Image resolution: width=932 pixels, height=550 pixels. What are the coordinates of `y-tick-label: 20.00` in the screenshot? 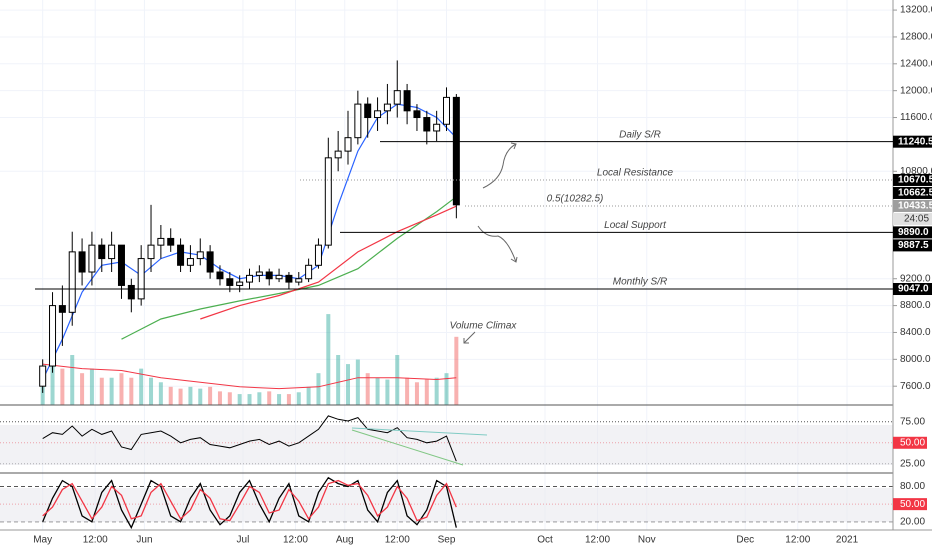 It's located at (912, 521).